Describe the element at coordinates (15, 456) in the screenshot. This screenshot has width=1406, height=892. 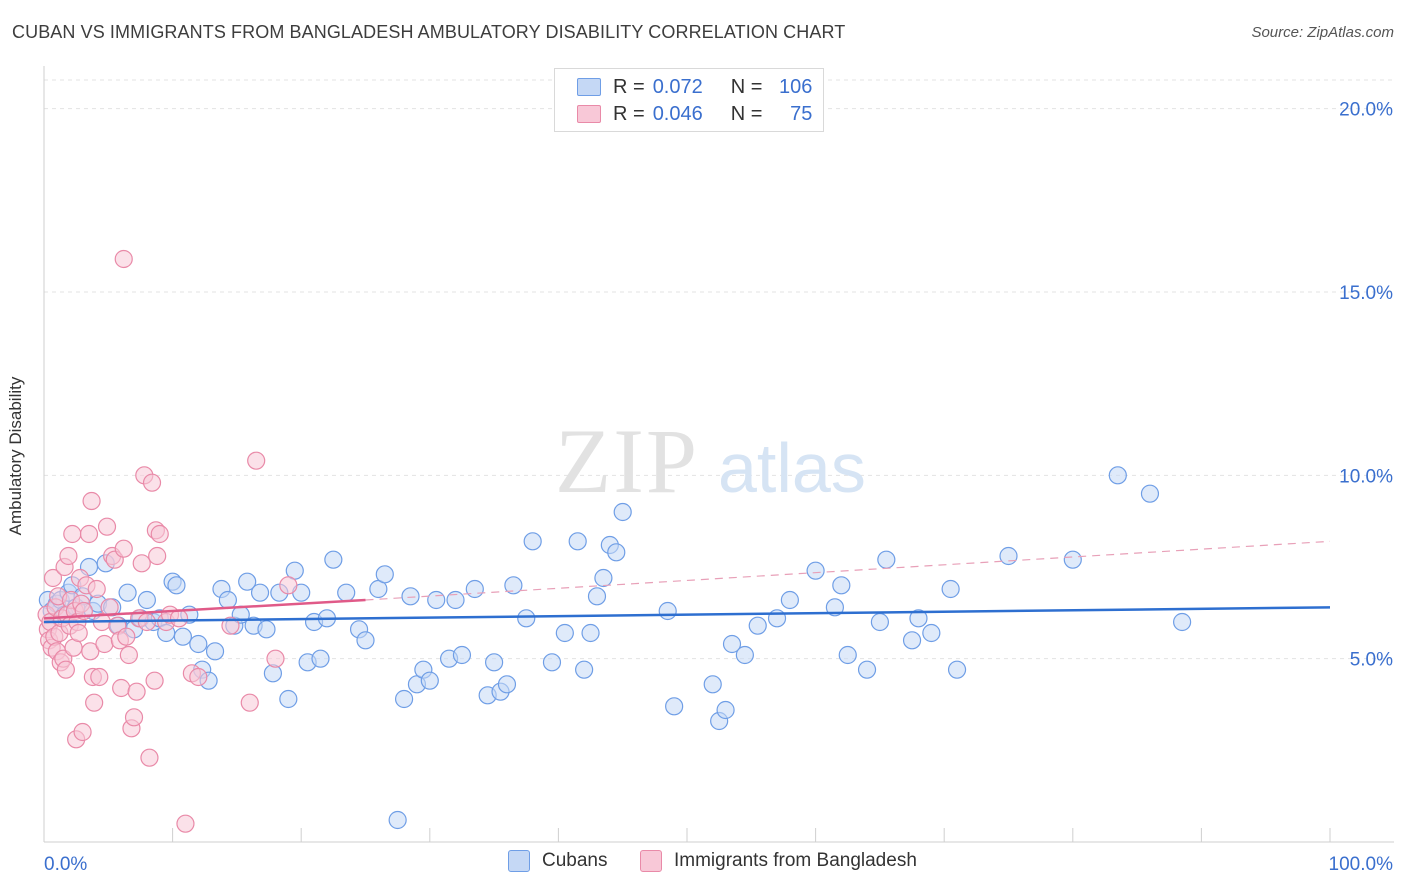
I see `y-axis-title: Ambulatory Disability` at that location.